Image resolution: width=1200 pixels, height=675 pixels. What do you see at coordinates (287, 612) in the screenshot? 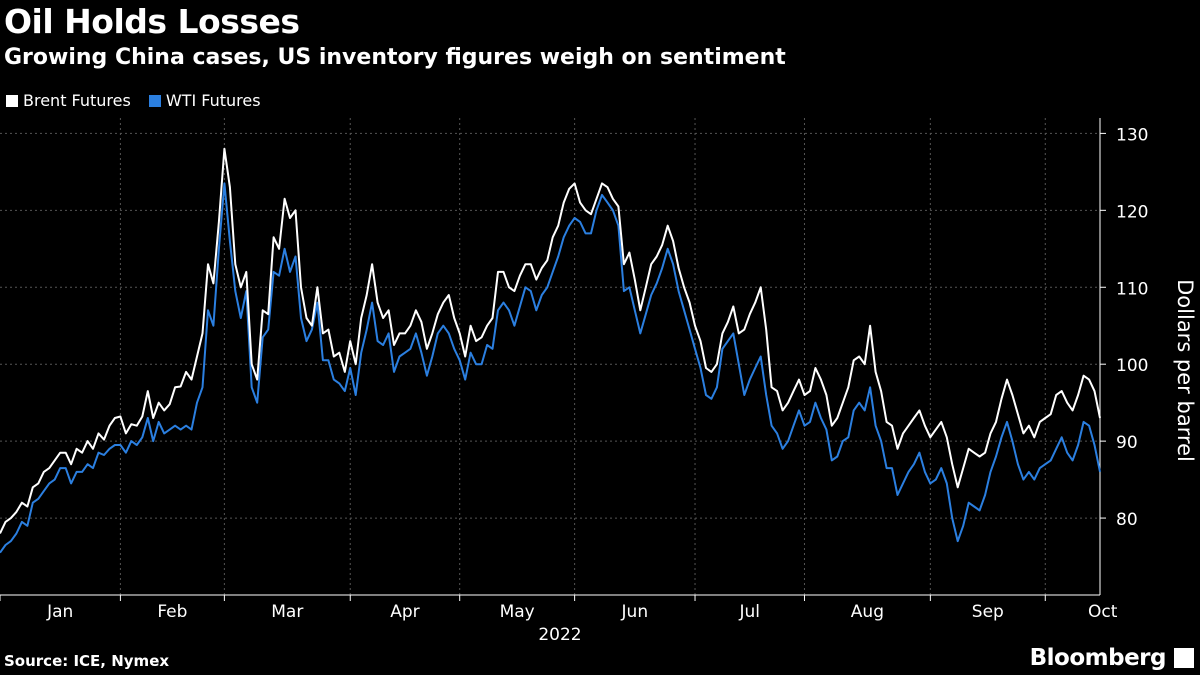
I see `x-tick-label-mar: Mar` at bounding box center [287, 612].